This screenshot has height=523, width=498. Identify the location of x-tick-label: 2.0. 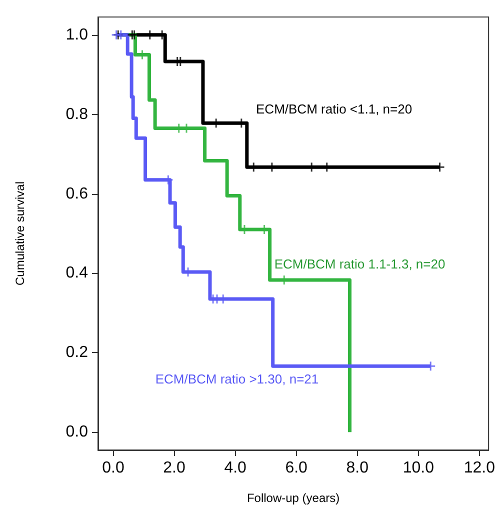
(174, 468).